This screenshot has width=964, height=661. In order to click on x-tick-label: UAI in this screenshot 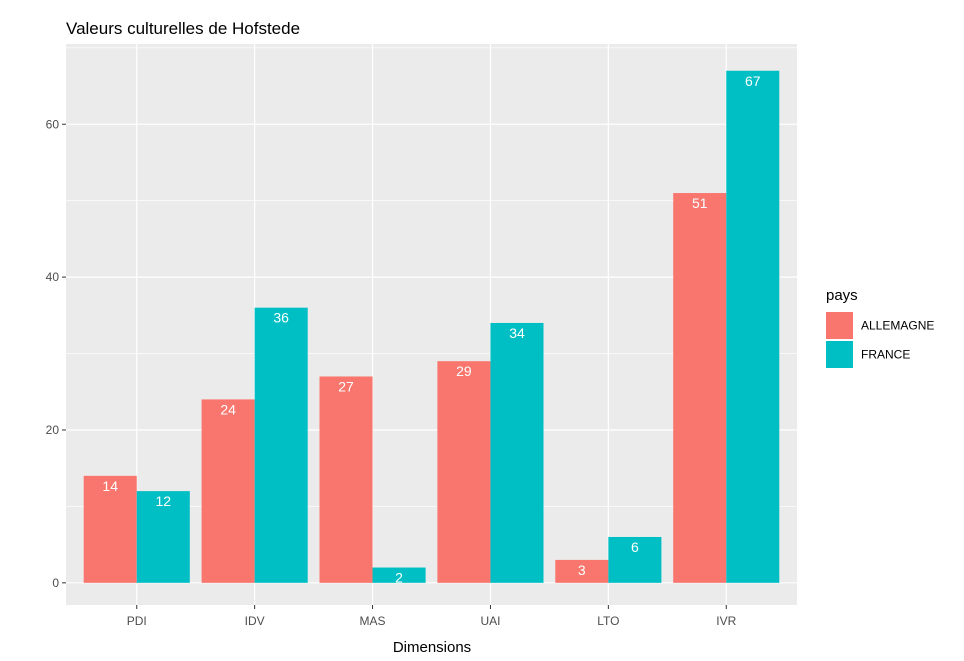, I will do `click(490, 621)`.